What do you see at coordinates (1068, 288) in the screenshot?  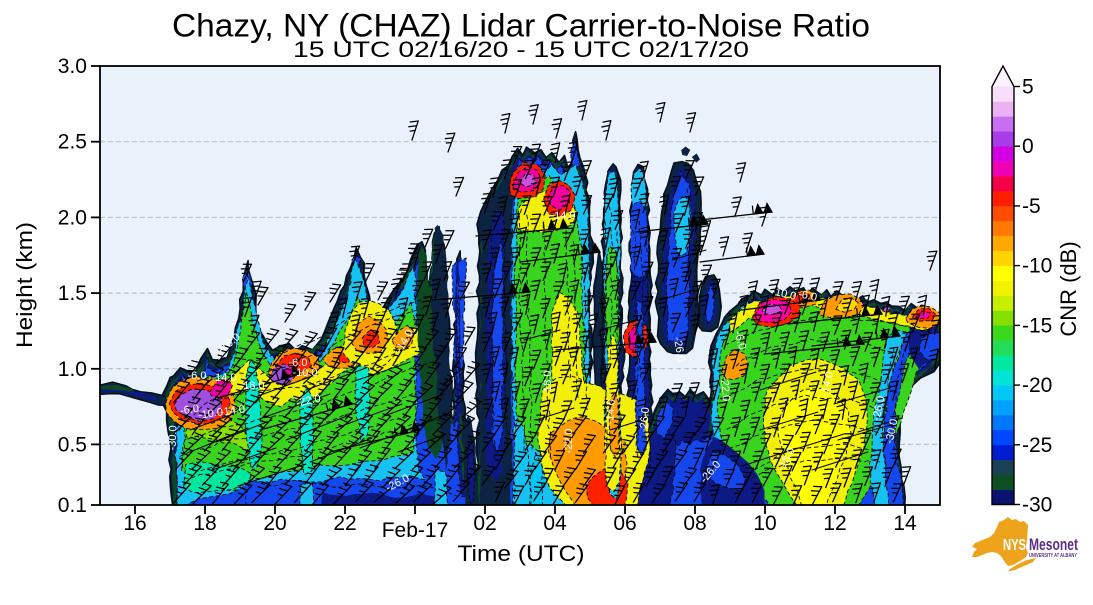 I see `svg-text: CNR (dB)` at bounding box center [1068, 288].